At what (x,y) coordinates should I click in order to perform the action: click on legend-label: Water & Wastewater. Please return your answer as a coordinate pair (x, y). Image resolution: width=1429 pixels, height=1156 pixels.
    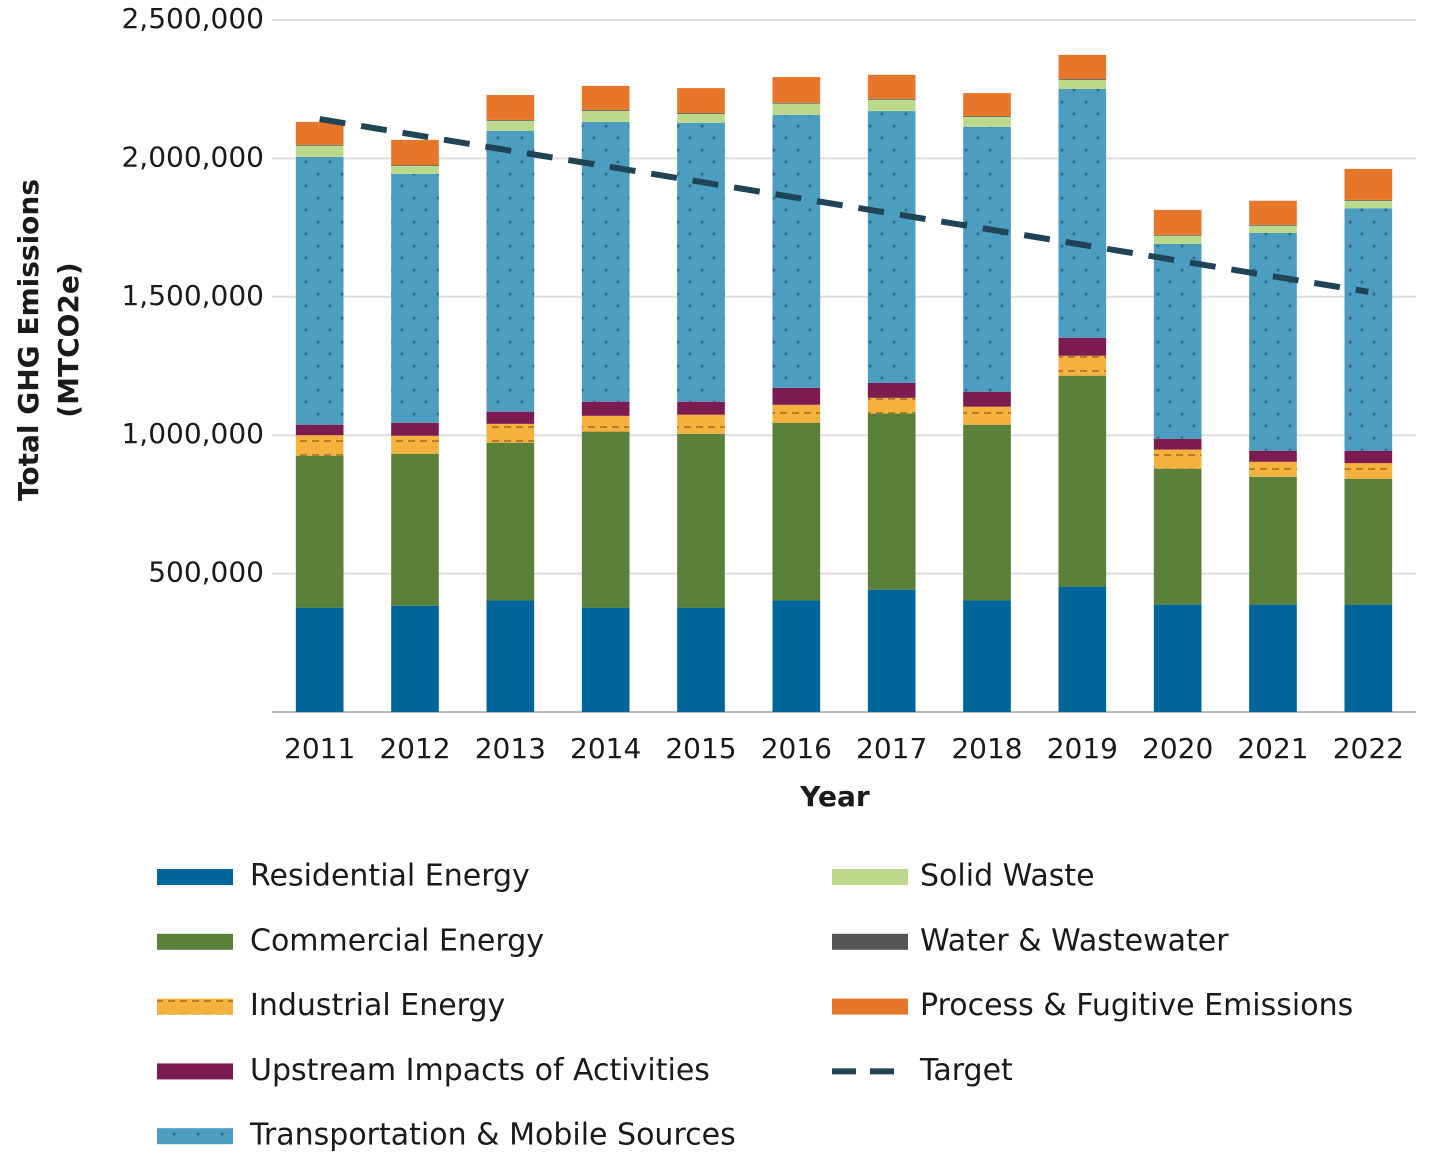
    Looking at the image, I should click on (1074, 940).